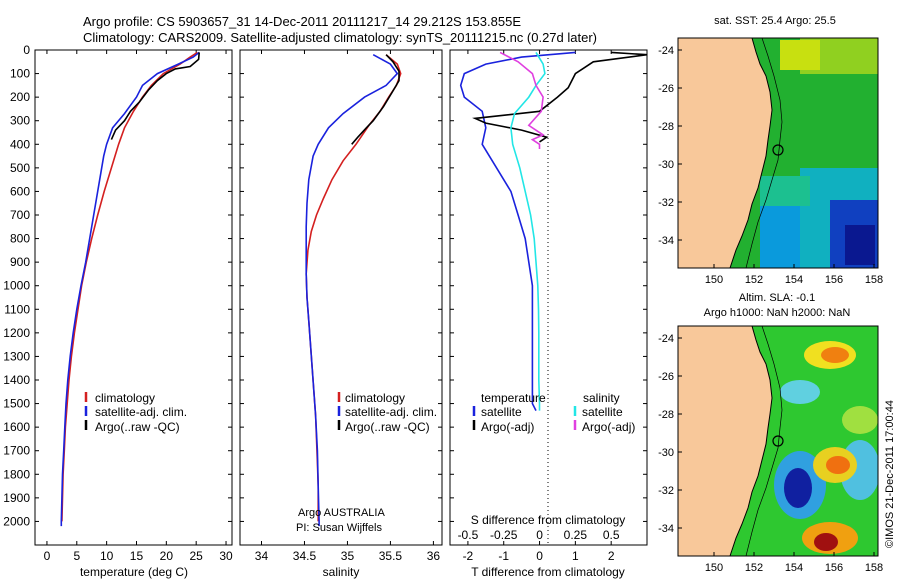  I want to click on legend-t-satellite-label: satellite, so click(501, 412).